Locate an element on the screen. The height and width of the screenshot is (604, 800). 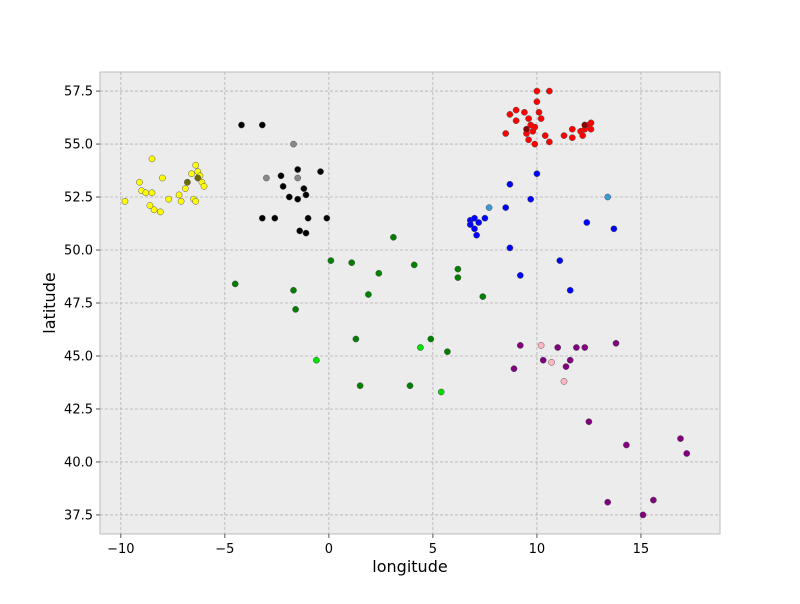
x-tick-label: 15 is located at coordinates (641, 549).